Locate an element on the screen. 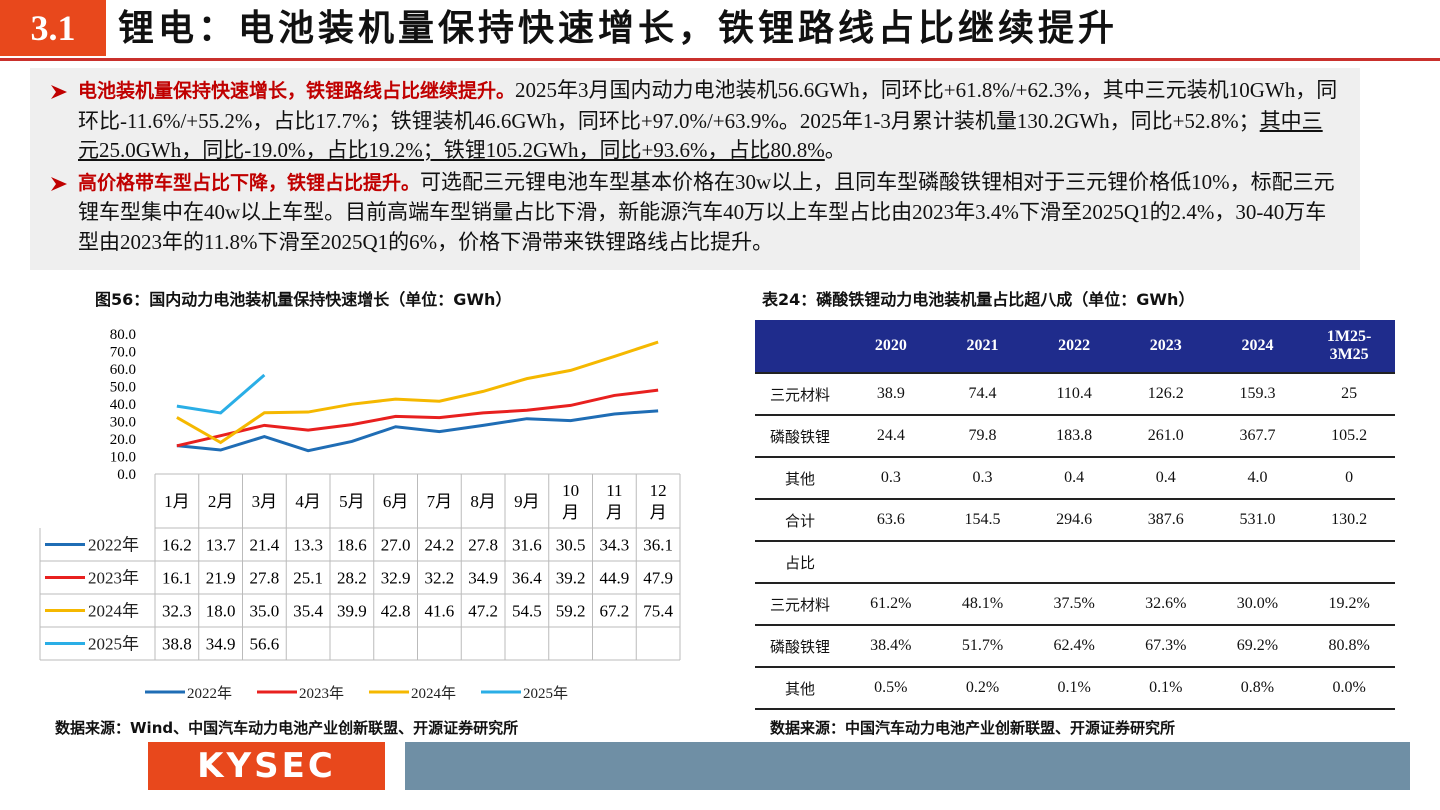 Image resolution: width=1440 pixels, height=810 pixels. y-tick-label: 20.0 is located at coordinates (123, 440).